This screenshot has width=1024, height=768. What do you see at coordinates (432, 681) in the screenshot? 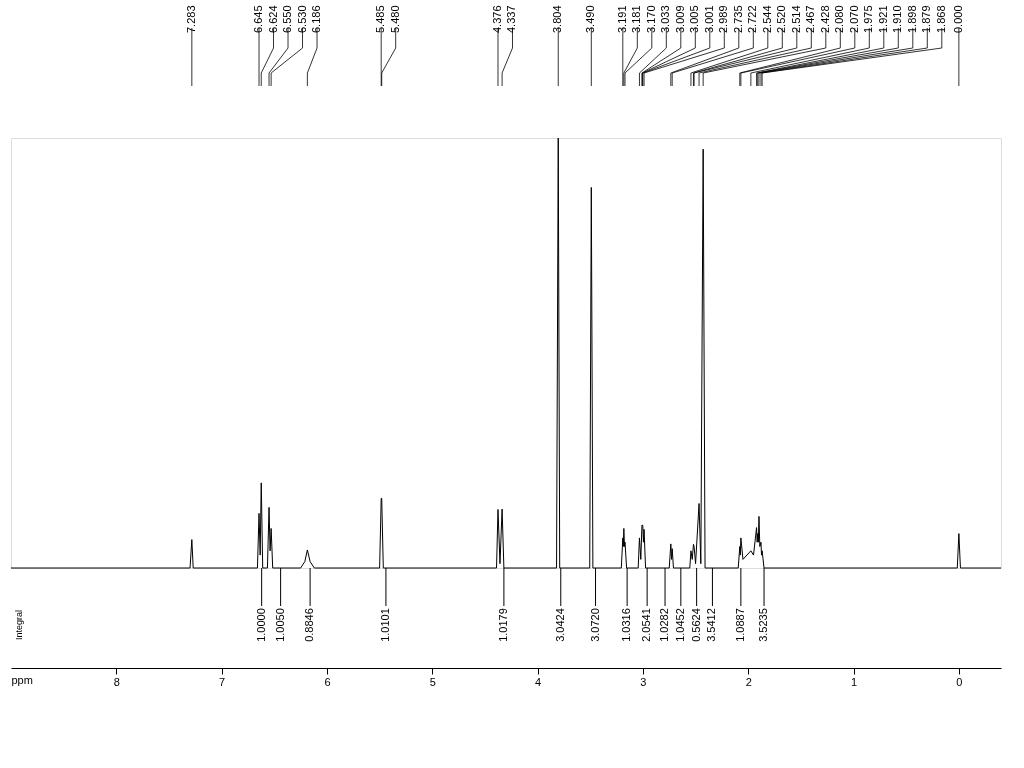
I see `x-tick-label: 5` at bounding box center [432, 681].